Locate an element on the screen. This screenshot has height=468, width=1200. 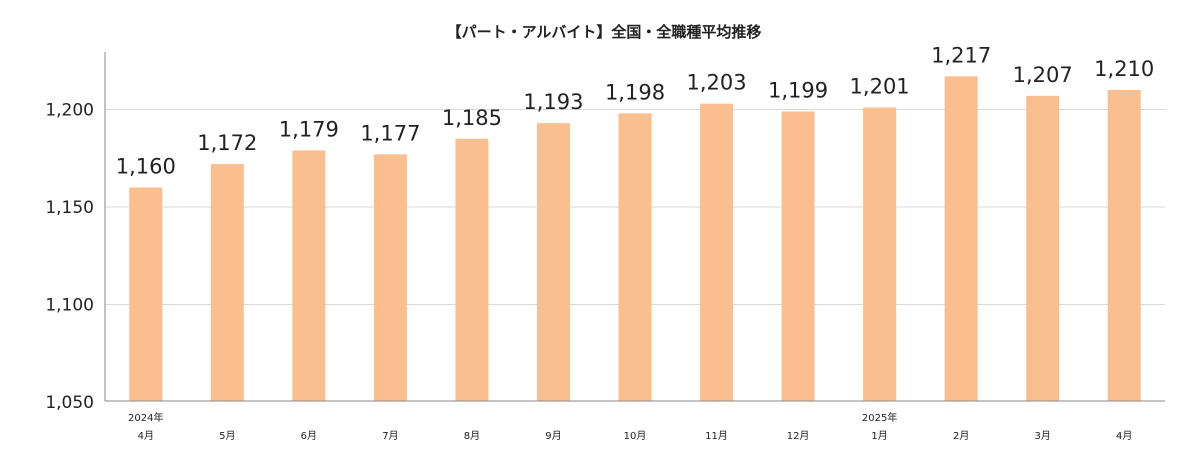
x-tick-label: 5月 is located at coordinates (227, 436).